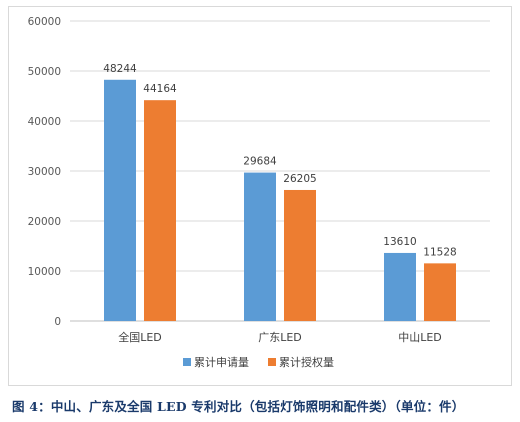  What do you see at coordinates (44, 122) in the screenshot?
I see `y-tick-label: 40000` at bounding box center [44, 122].